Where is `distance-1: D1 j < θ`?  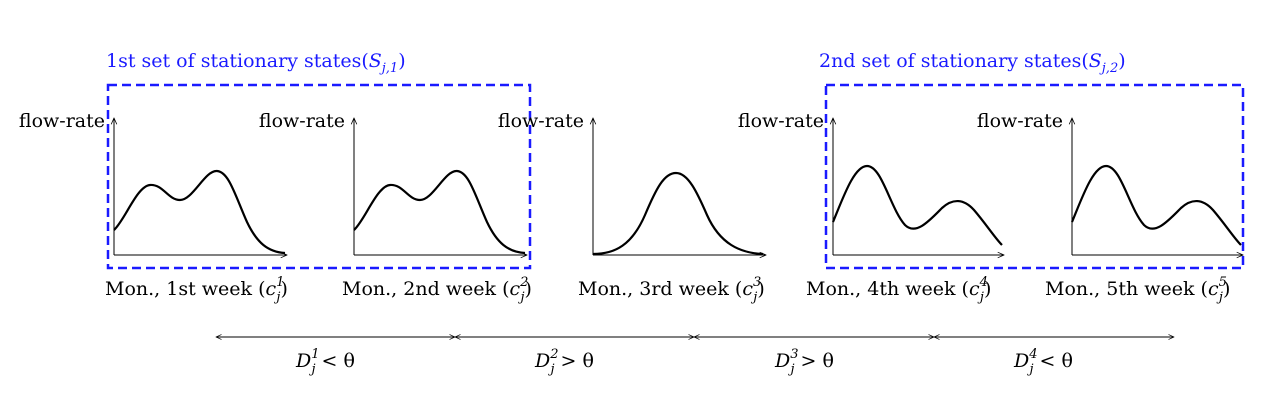
distance-1: D1 j < θ is located at coordinates (335, 357).